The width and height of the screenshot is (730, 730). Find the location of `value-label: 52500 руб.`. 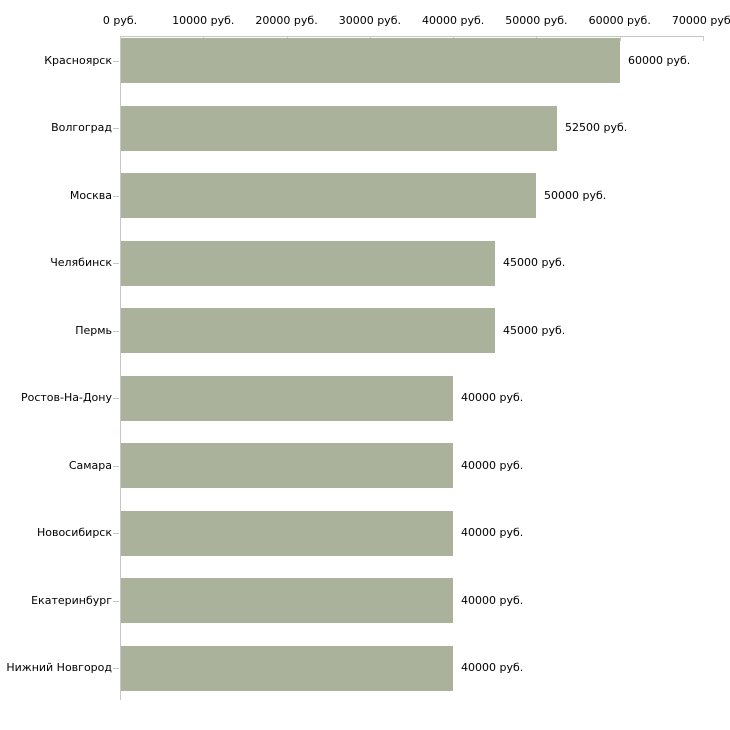

value-label: 52500 руб. is located at coordinates (596, 128).